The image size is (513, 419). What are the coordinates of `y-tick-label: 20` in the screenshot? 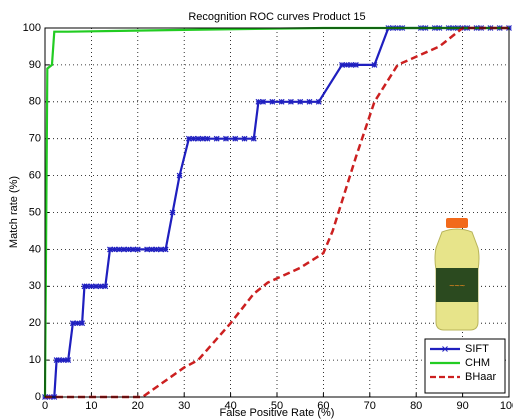 It's located at (35, 323).